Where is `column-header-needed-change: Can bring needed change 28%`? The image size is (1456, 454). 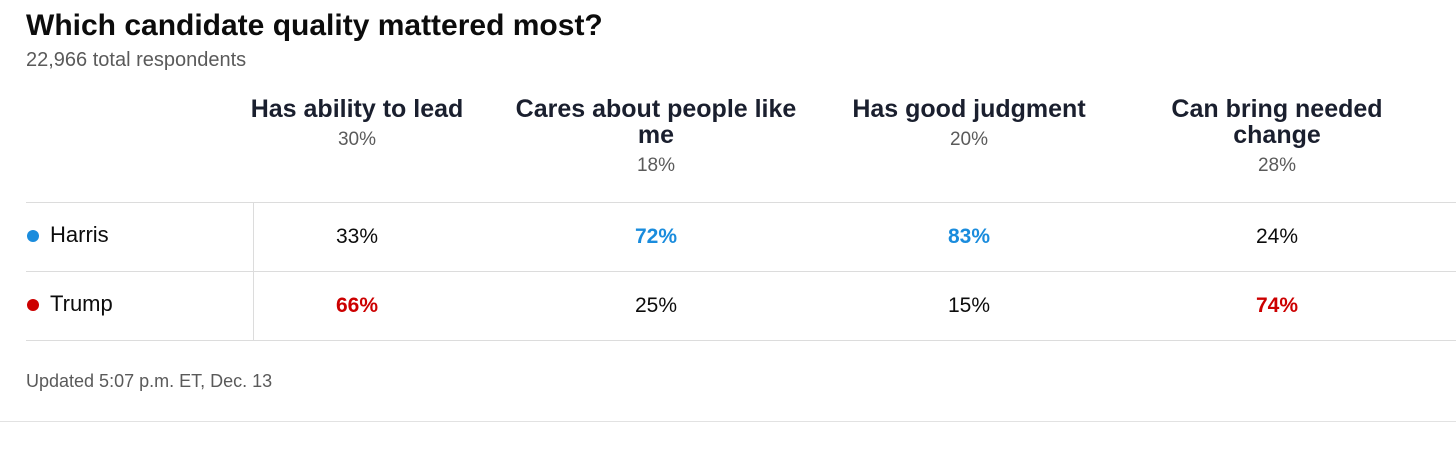 column-header-needed-change: Can bring needed change 28% is located at coordinates (1277, 137).